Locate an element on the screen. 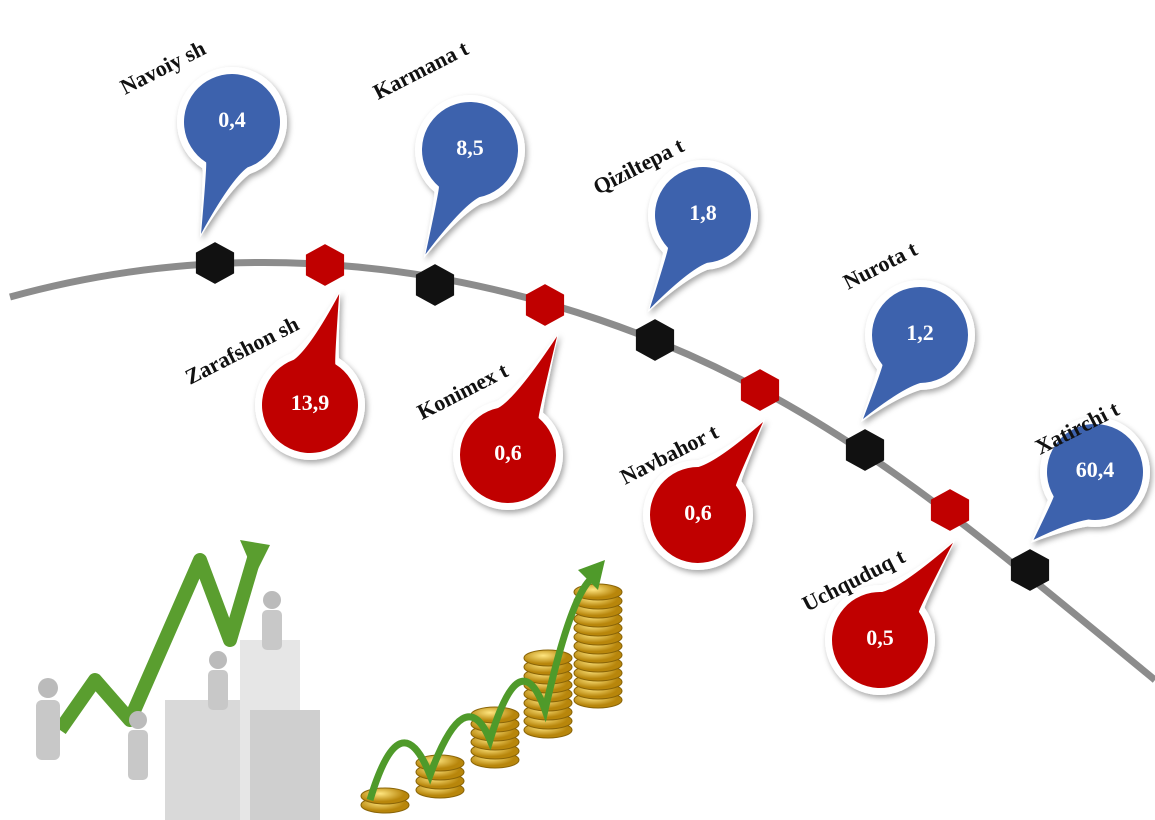 This screenshot has width=1155, height=820. illustration-coins is located at coordinates (491, 687).